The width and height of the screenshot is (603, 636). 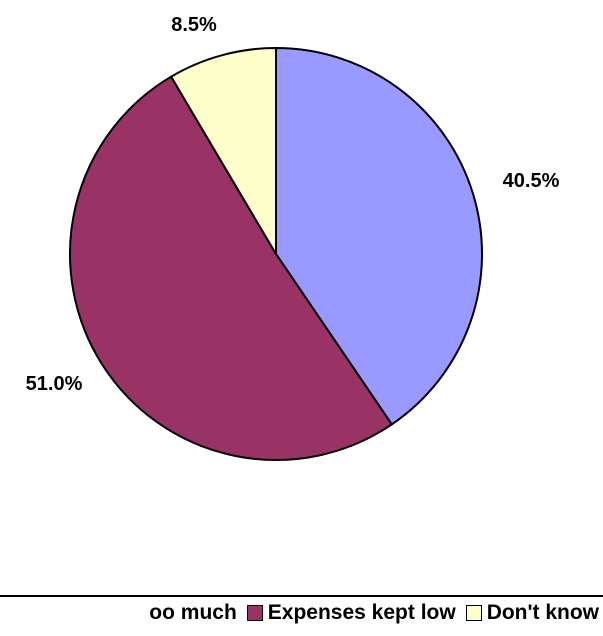 I want to click on legend-label-expenses-kept-low: Expenses kept low, so click(x=361, y=612).